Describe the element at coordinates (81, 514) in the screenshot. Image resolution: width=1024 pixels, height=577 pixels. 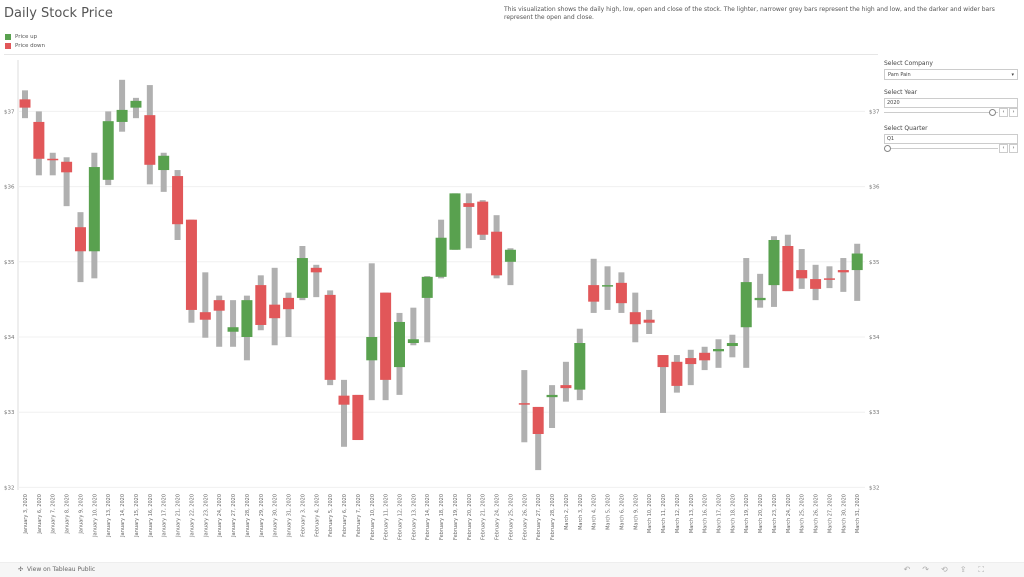
I see `x-tick-label: January 9, 2020` at that location.